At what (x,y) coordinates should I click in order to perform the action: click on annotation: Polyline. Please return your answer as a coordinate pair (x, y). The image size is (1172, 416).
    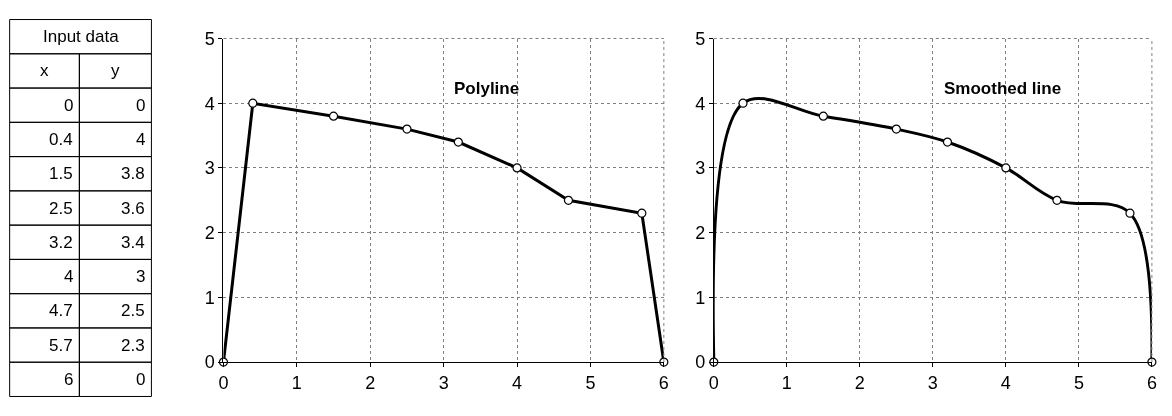
    Looking at the image, I should click on (487, 88).